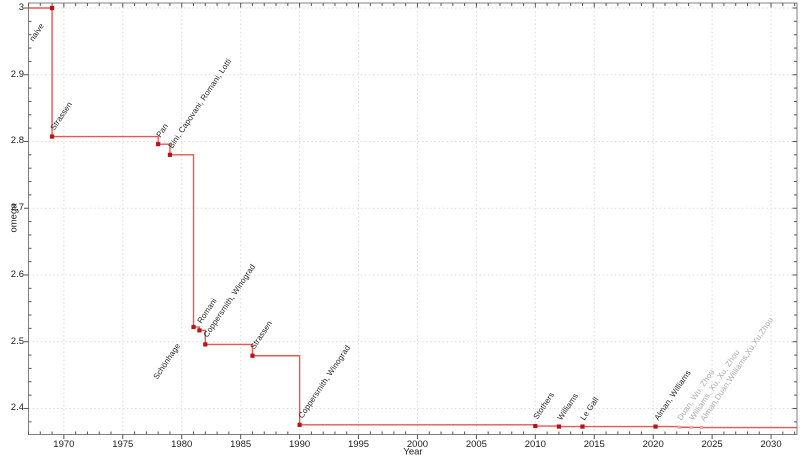 This screenshot has width=800, height=460. Describe the element at coordinates (64, 444) in the screenshot. I see `x-tick-label: 1970` at that location.